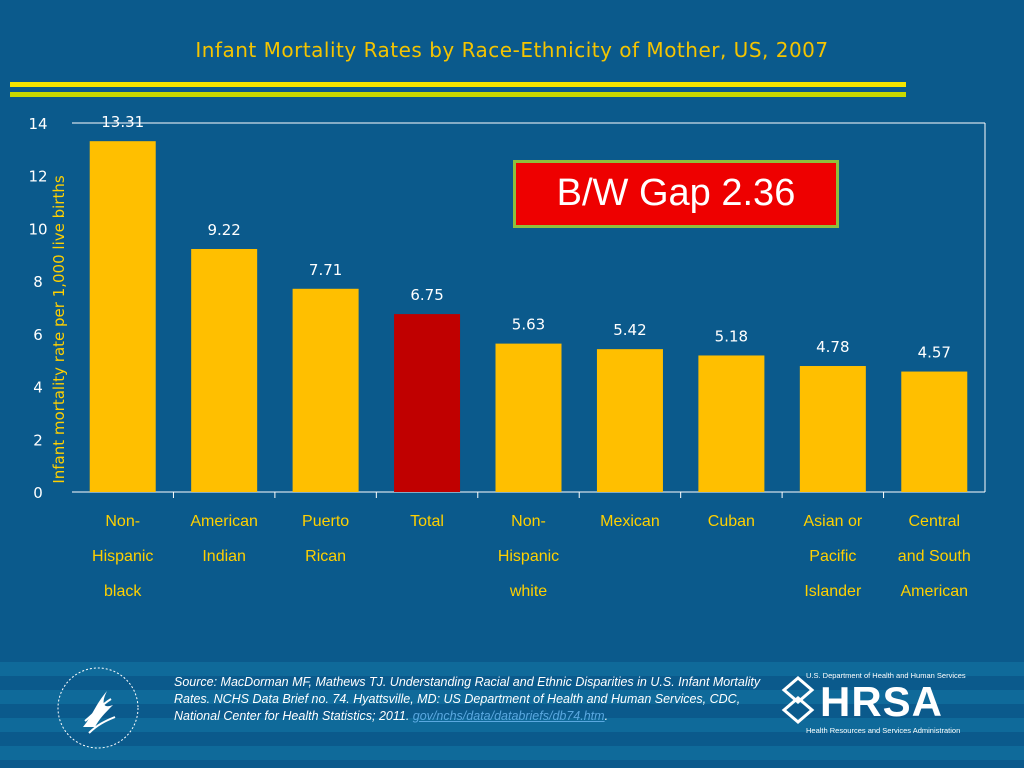 The height and width of the screenshot is (768, 1024). What do you see at coordinates (223, 230) in the screenshot?
I see `bar-value-label: 9.22` at bounding box center [223, 230].